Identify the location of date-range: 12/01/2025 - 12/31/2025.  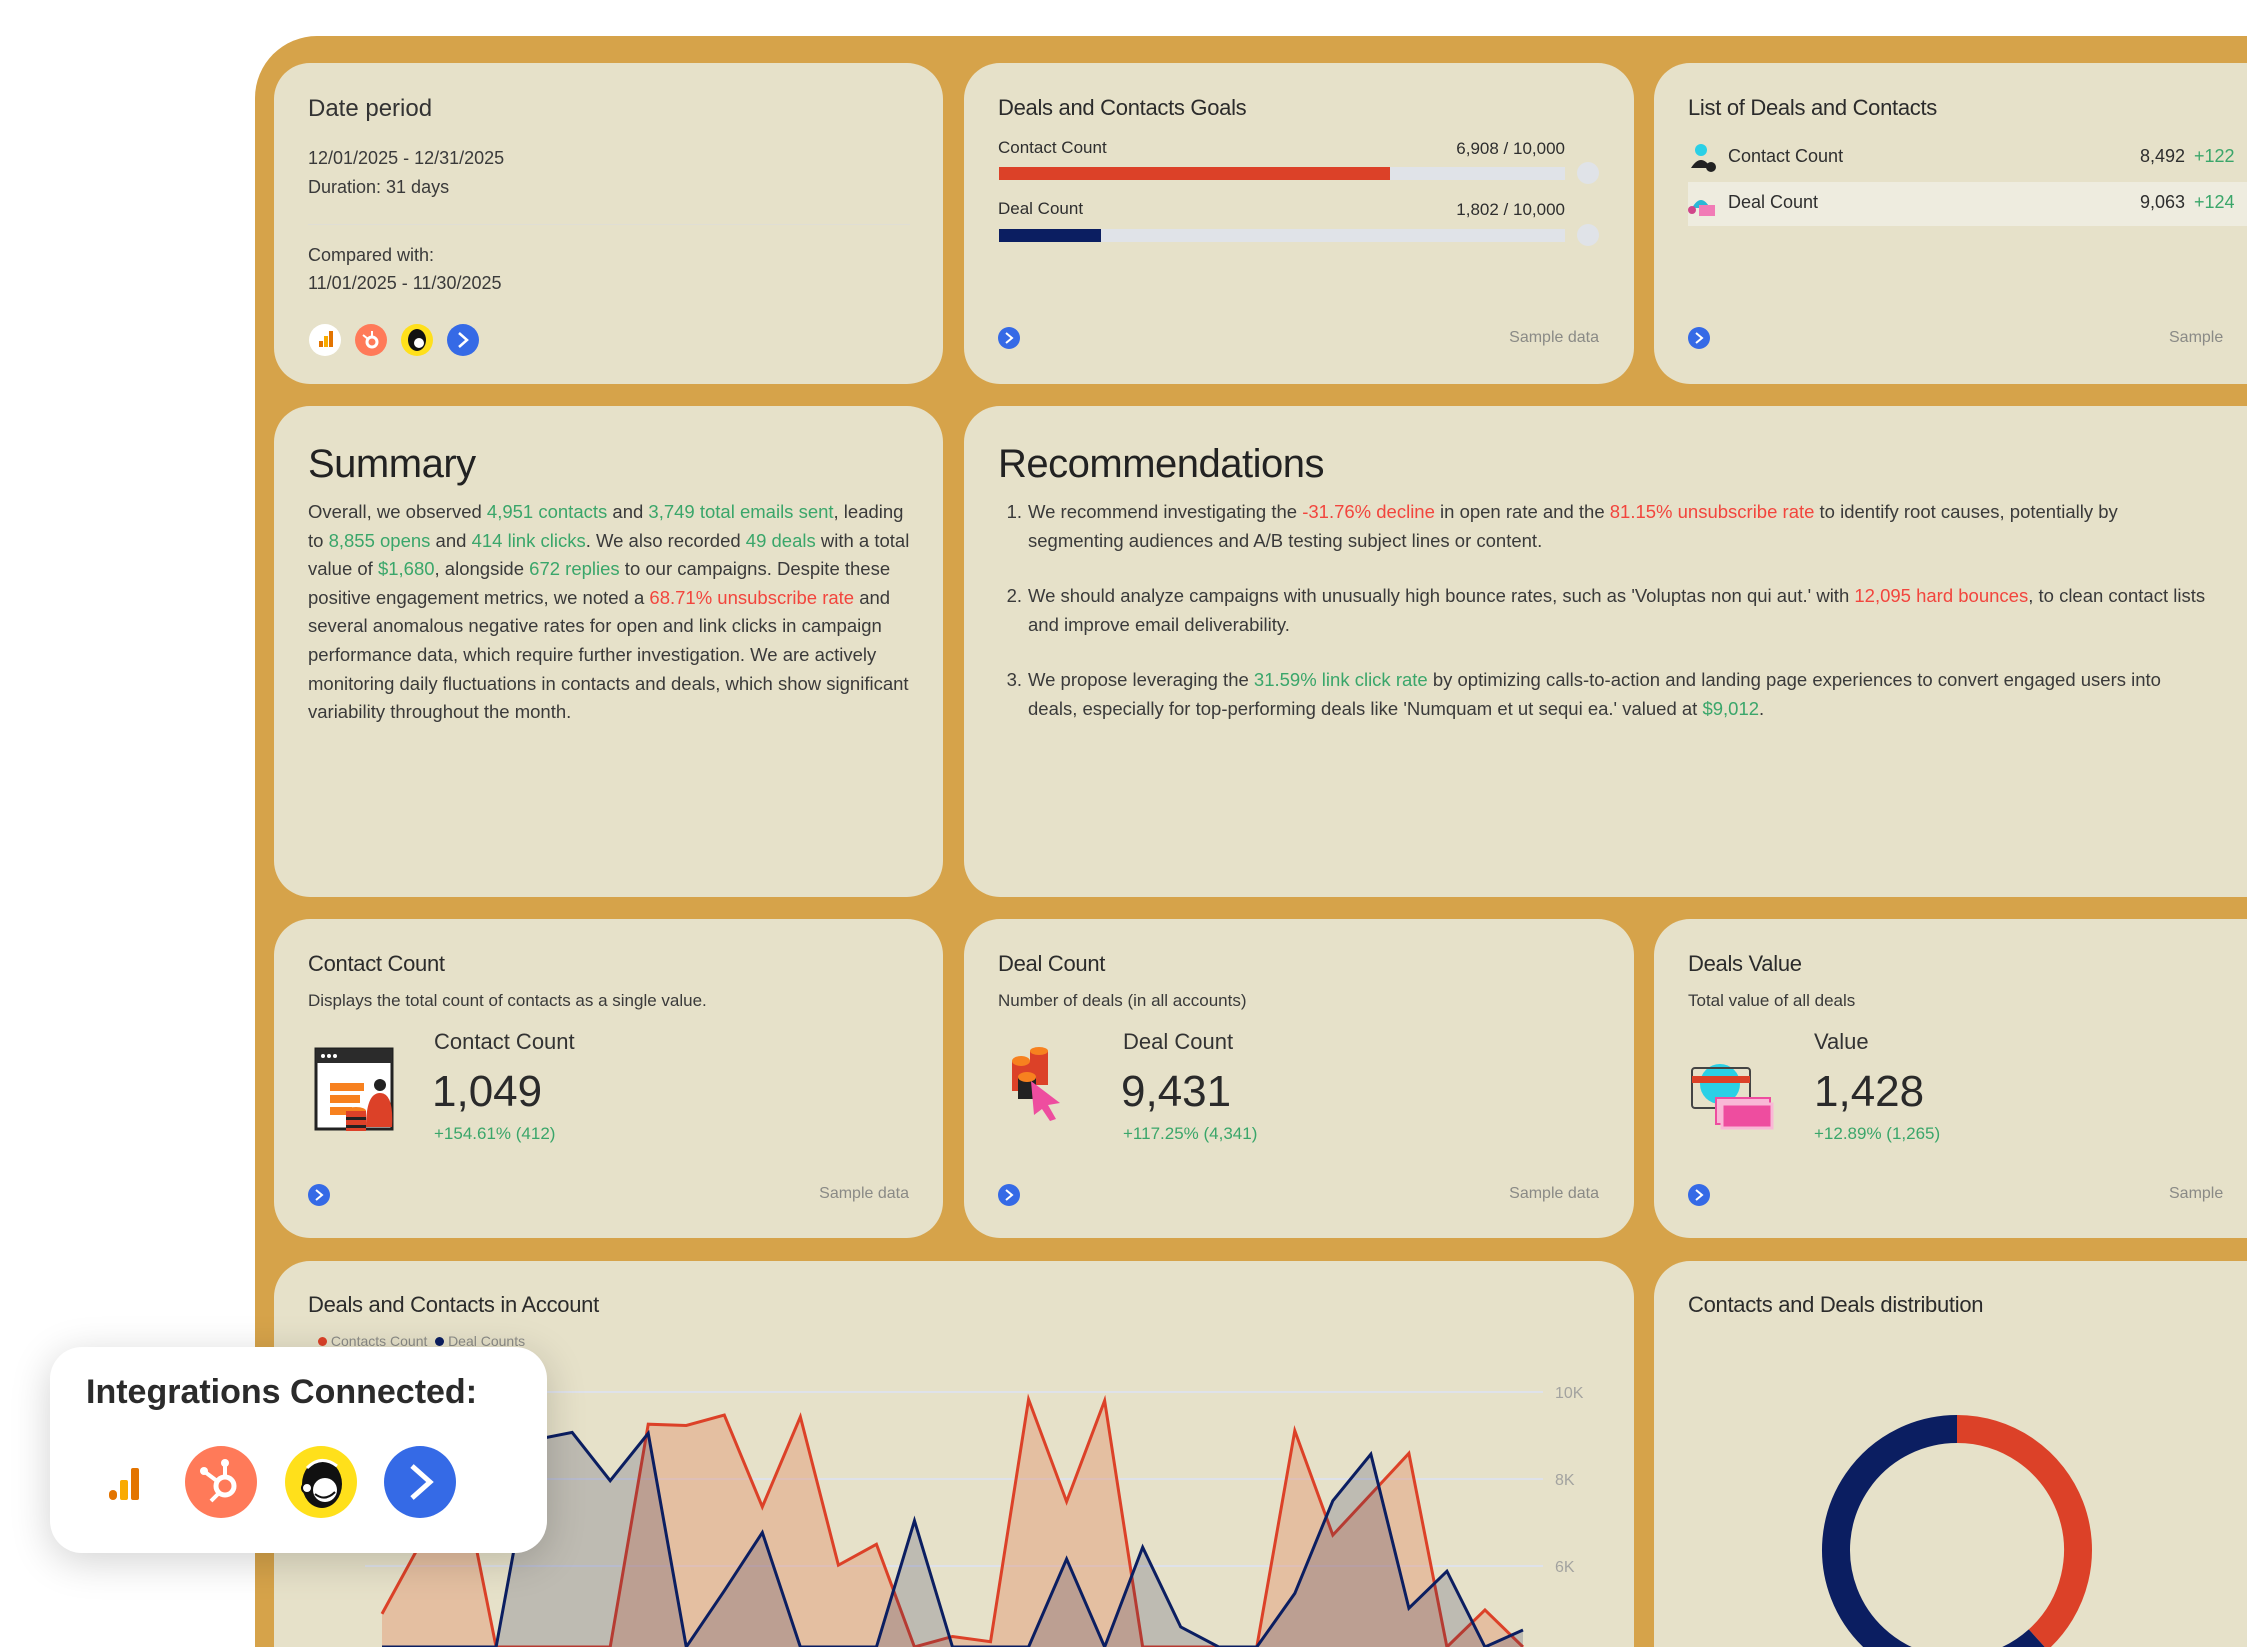
(406, 158).